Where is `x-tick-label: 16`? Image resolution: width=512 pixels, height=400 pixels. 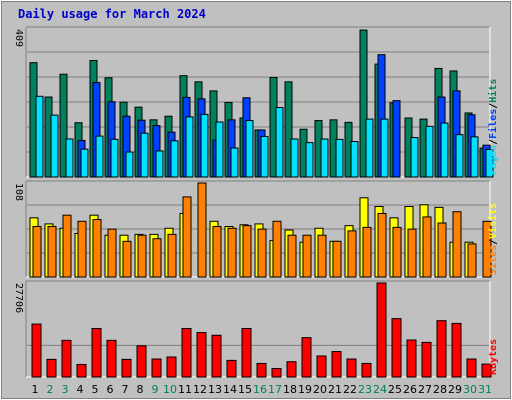 x-tick-label: 16 is located at coordinates (260, 389).